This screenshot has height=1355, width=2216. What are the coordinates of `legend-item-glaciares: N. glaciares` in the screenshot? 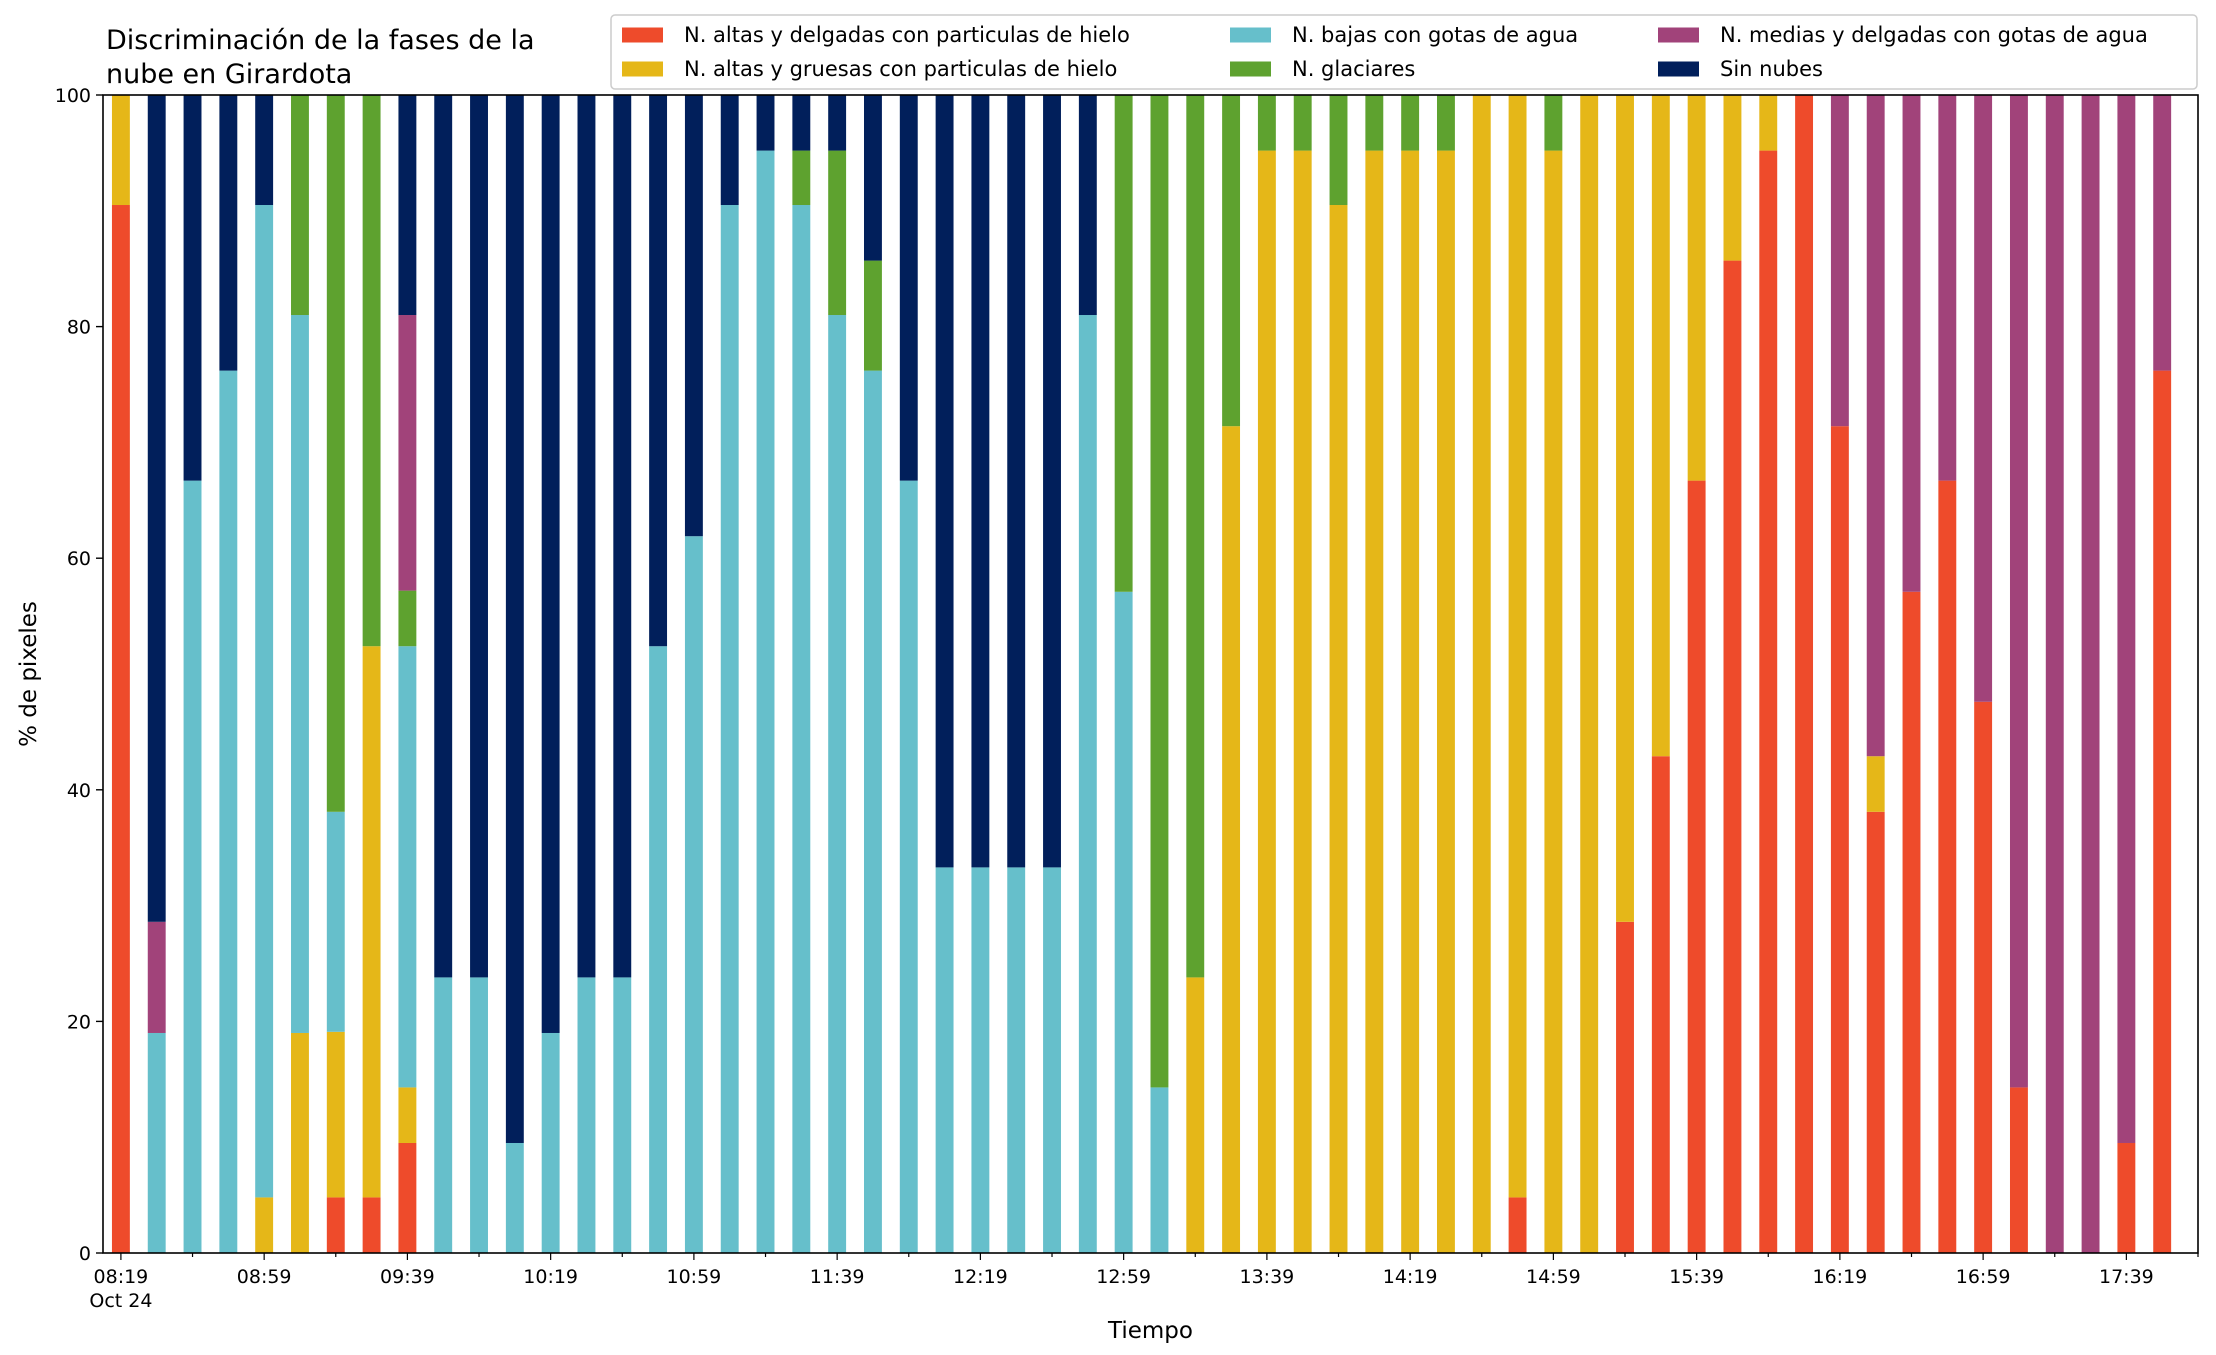 It's located at (1322, 69).